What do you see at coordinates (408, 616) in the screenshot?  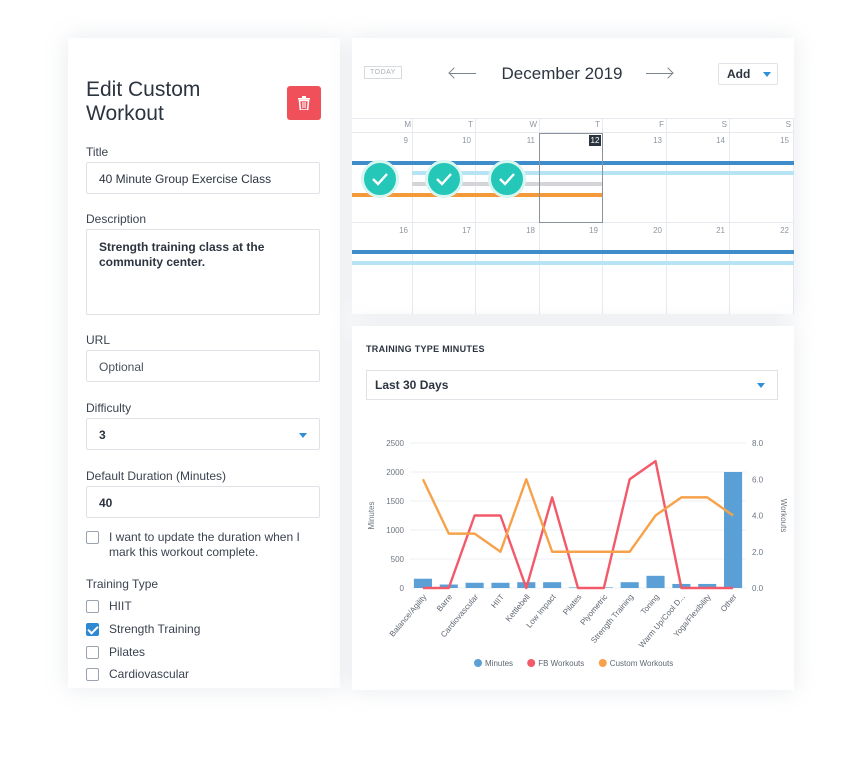 I see `x-tick-label: Balance/Agility` at bounding box center [408, 616].